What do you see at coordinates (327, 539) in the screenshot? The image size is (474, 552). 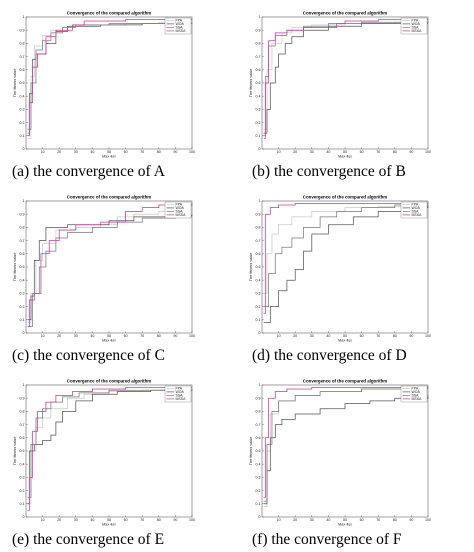 I see `figure-caption: (f) the convergence of F` at bounding box center [327, 539].